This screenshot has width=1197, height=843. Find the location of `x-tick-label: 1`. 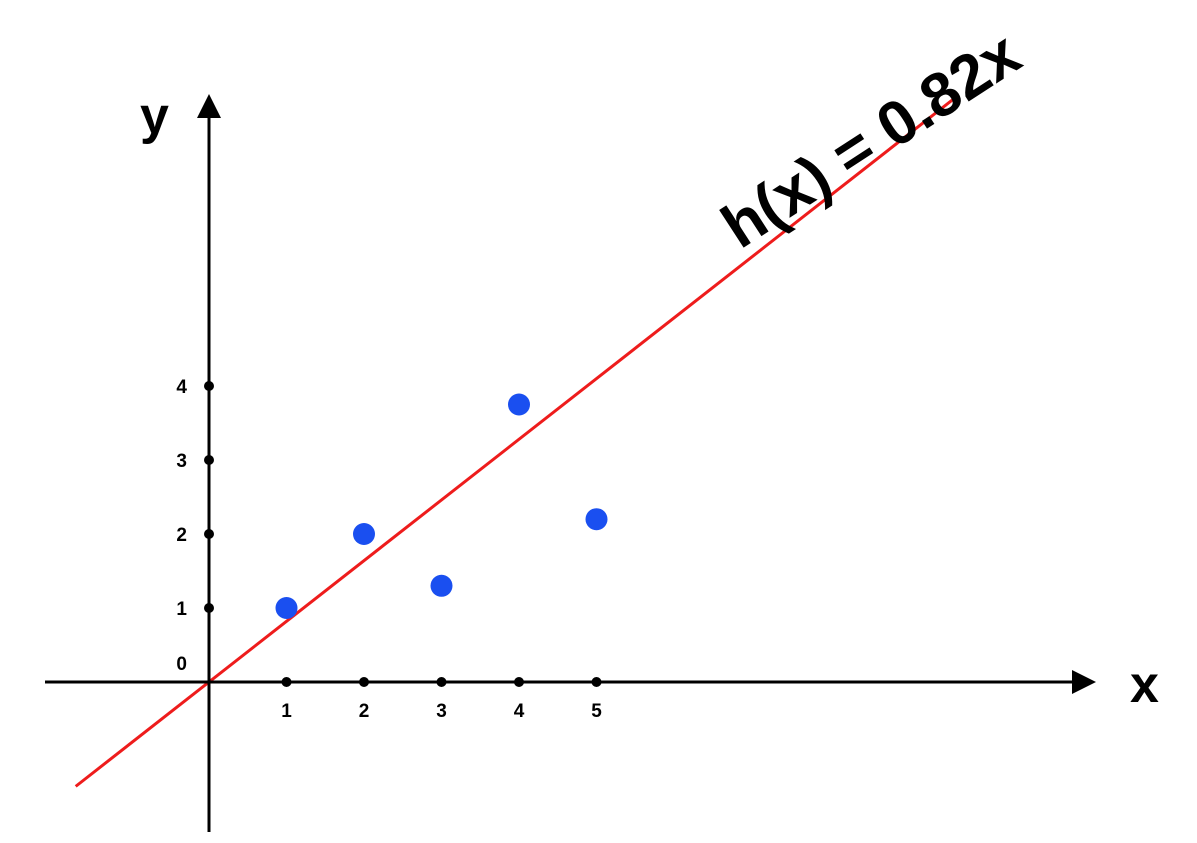

x-tick-label: 1 is located at coordinates (286, 711).